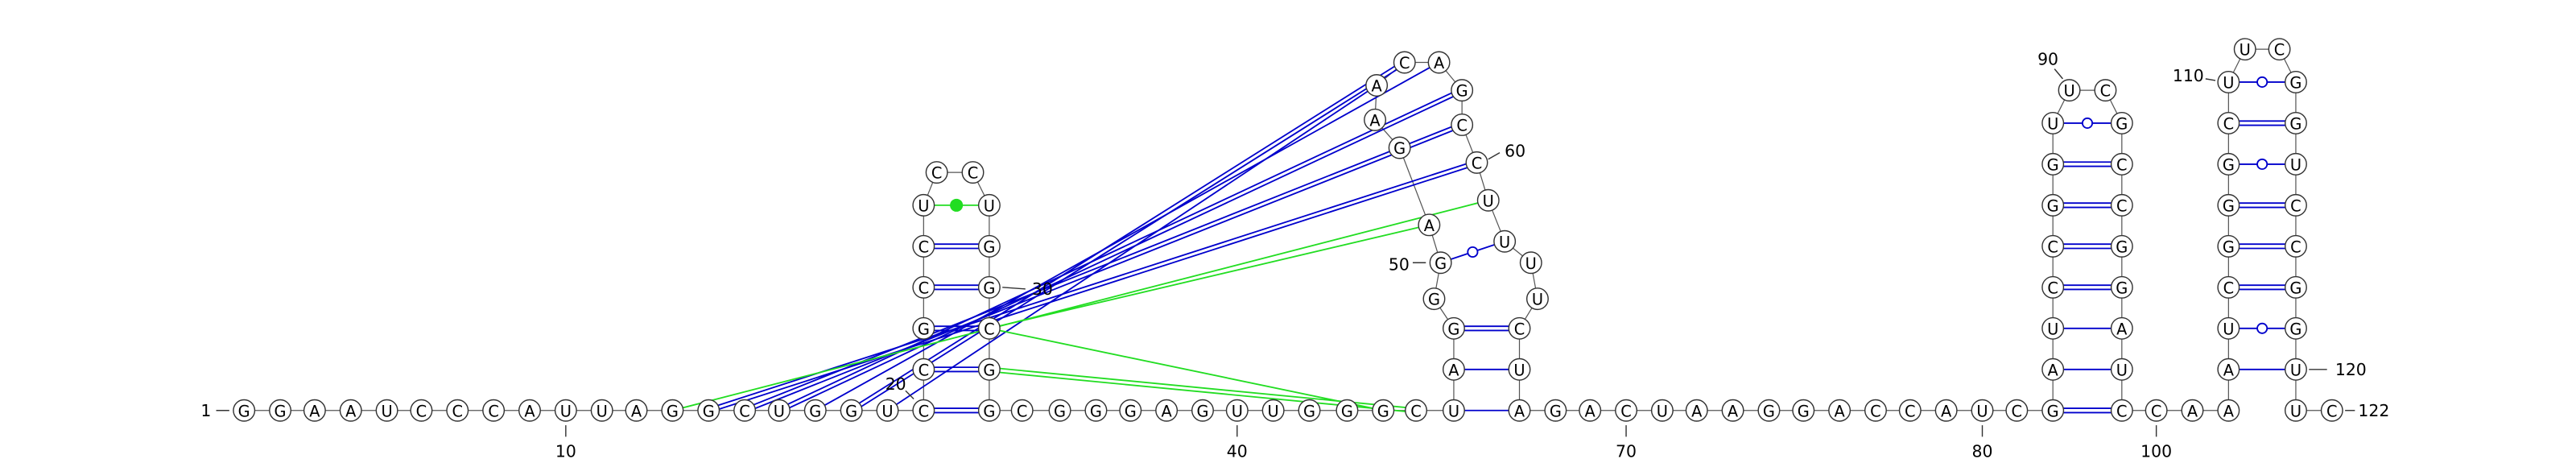  What do you see at coordinates (2156, 451) in the screenshot?
I see `position-label: 100` at bounding box center [2156, 451].